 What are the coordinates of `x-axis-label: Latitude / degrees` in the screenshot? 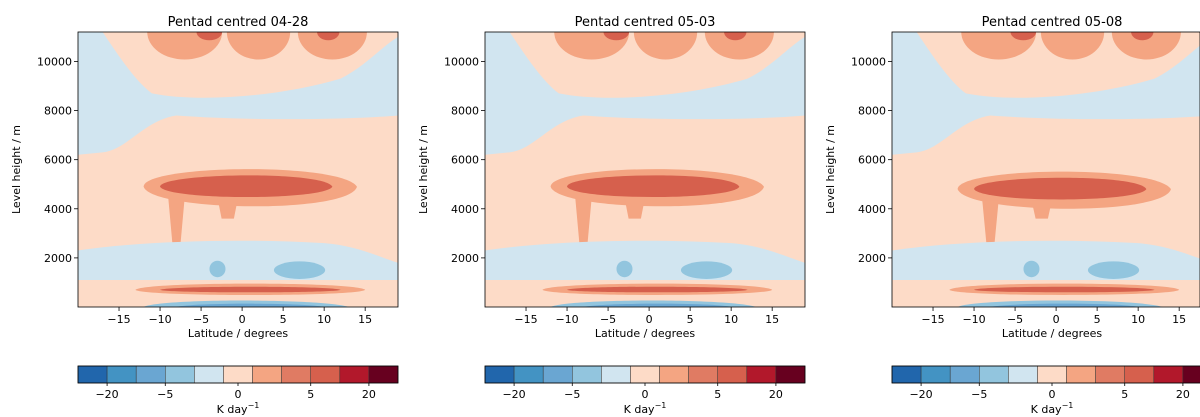 It's located at (238, 333).